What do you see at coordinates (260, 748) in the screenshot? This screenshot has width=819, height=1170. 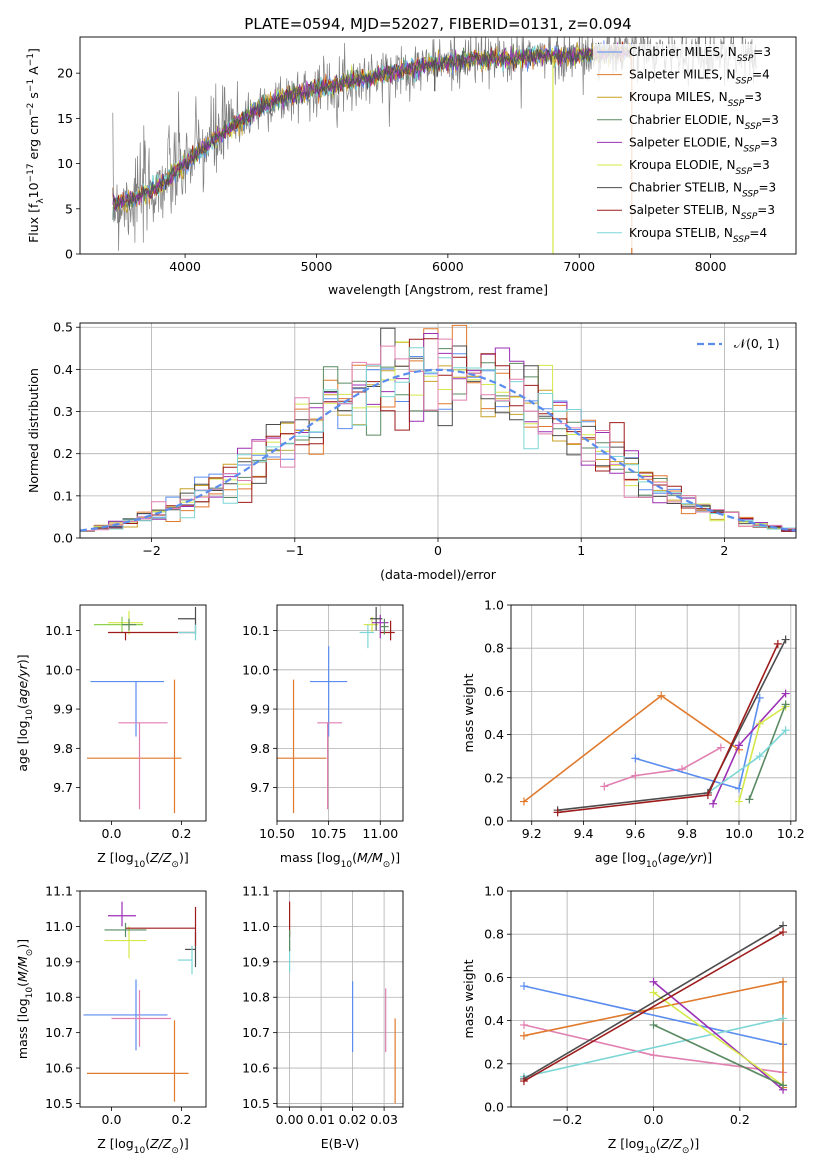 I see `y-tick-label: 9.8` at bounding box center [260, 748].